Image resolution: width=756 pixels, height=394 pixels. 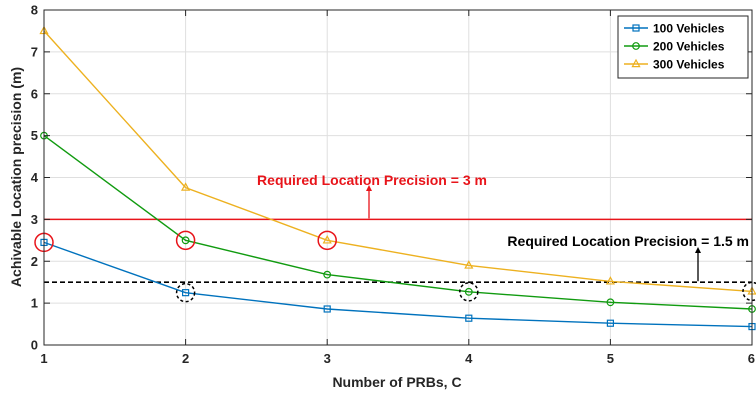 What do you see at coordinates (34, 135) in the screenshot?
I see `y-tick-label: 5` at bounding box center [34, 135].